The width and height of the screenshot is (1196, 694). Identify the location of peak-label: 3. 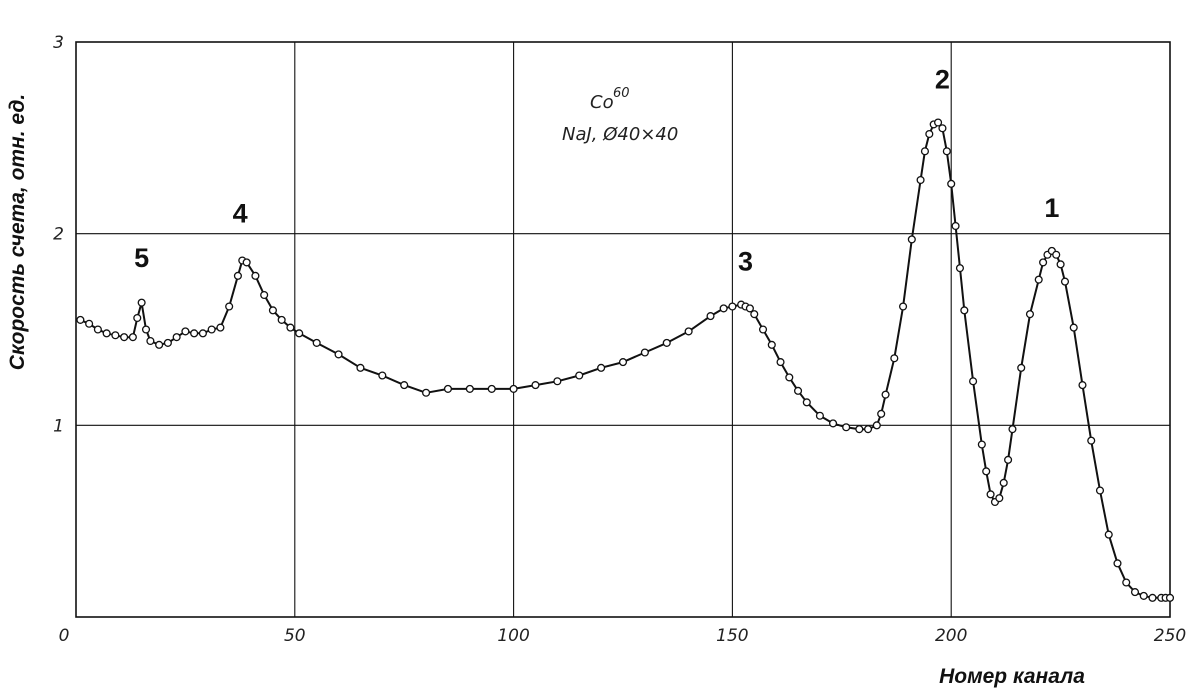
(745, 262).